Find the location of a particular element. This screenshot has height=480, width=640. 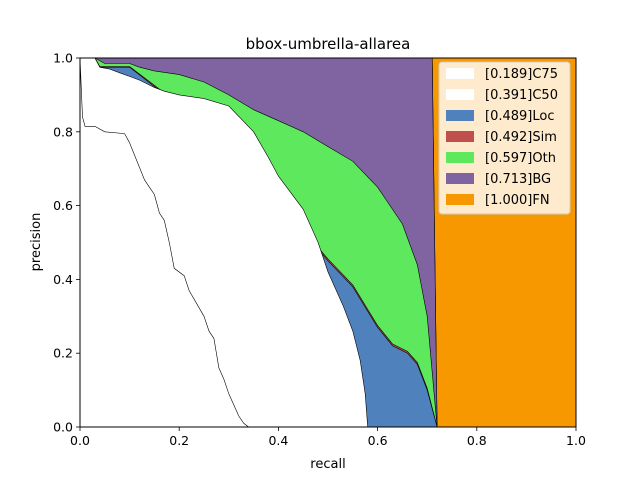

y-tick-label: 0.0 is located at coordinates (63, 427).